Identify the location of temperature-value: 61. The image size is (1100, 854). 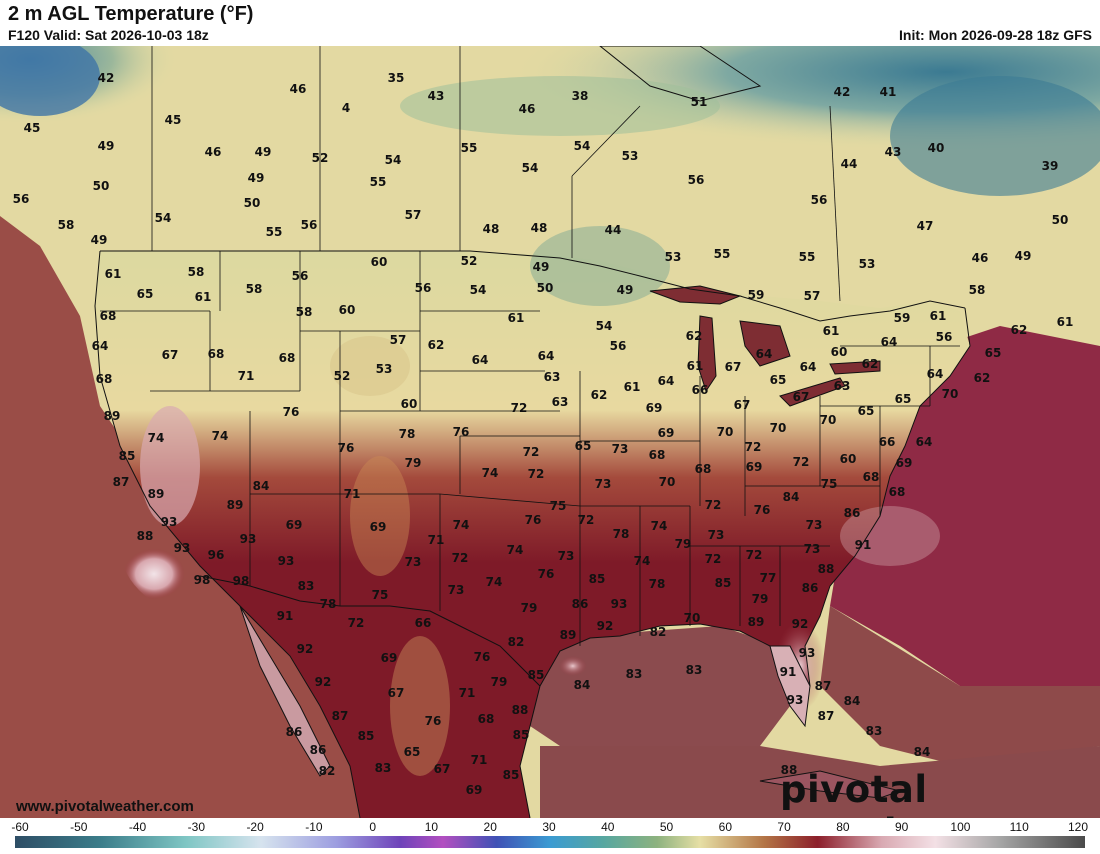
(1065, 322).